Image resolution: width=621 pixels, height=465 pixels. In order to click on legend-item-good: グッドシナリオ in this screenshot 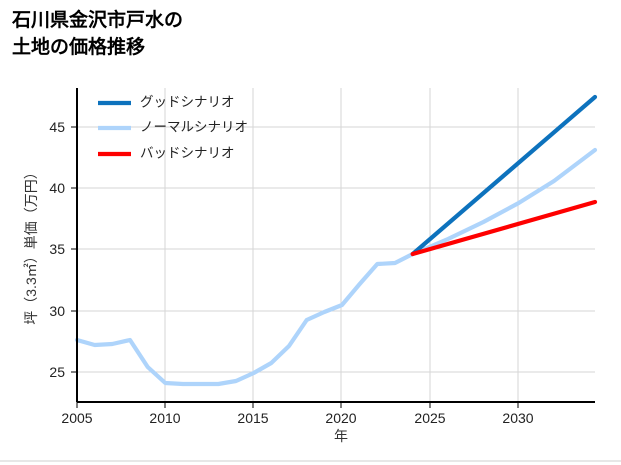, I will do `click(166, 102)`.